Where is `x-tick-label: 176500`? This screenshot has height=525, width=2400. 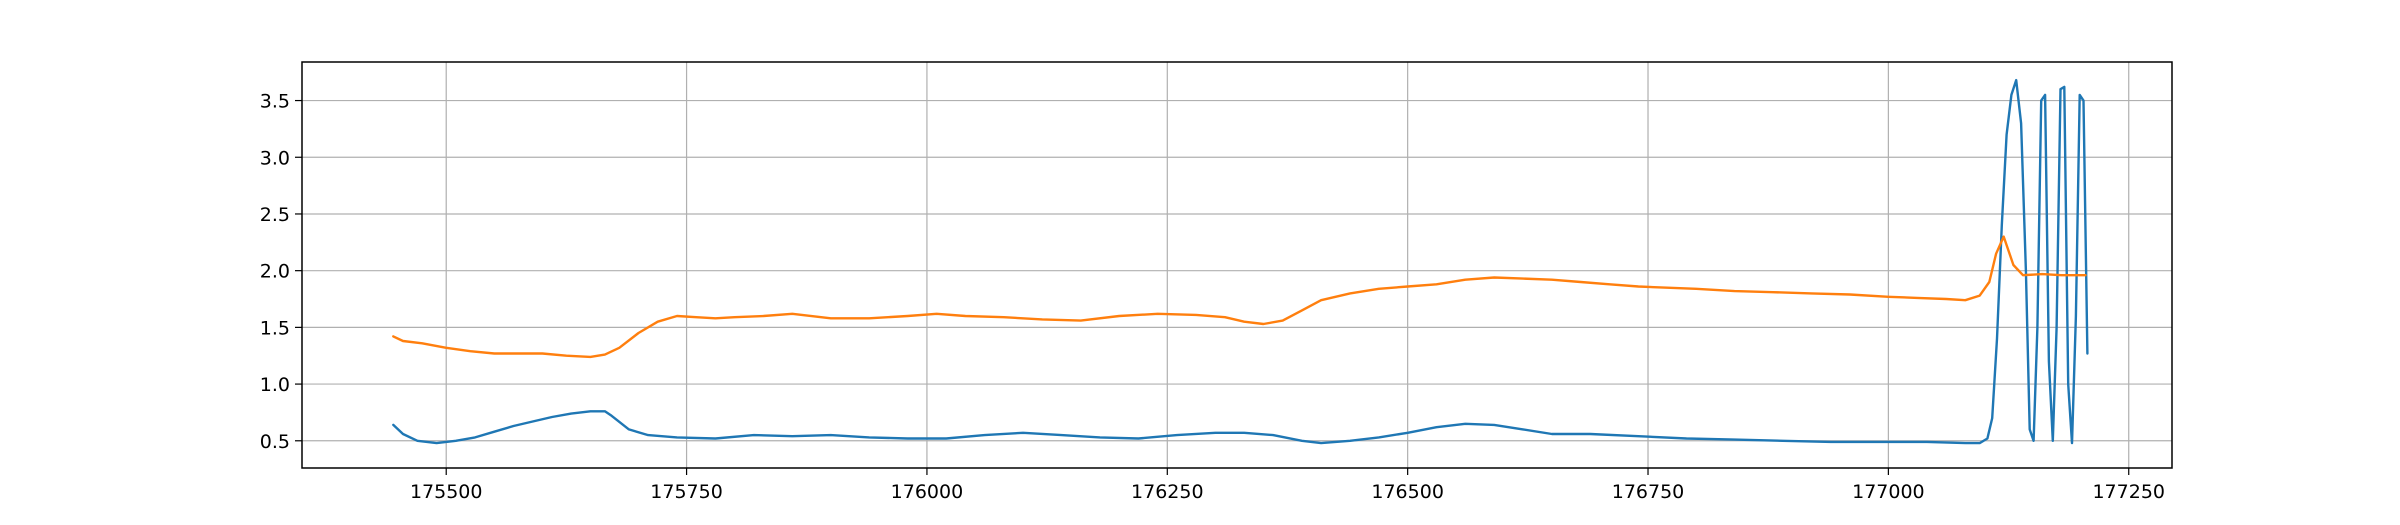
x-tick-label: 176500 is located at coordinates (1407, 492).